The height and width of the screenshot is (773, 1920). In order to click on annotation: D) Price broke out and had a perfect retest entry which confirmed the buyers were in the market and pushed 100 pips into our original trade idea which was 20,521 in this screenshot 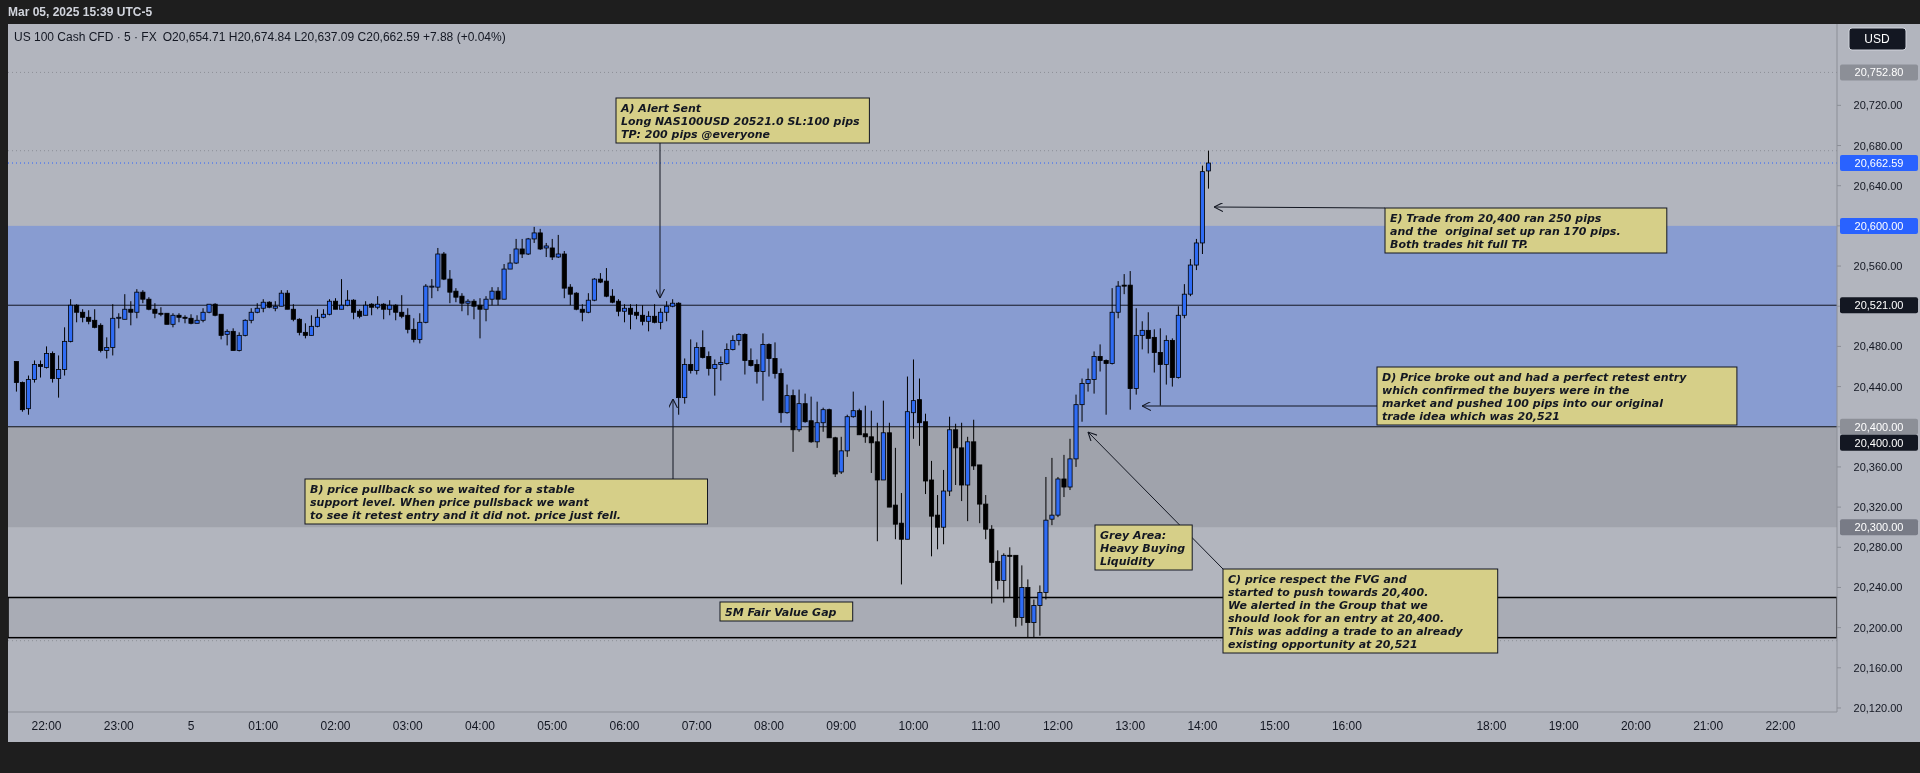, I will do `click(1535, 397)`.